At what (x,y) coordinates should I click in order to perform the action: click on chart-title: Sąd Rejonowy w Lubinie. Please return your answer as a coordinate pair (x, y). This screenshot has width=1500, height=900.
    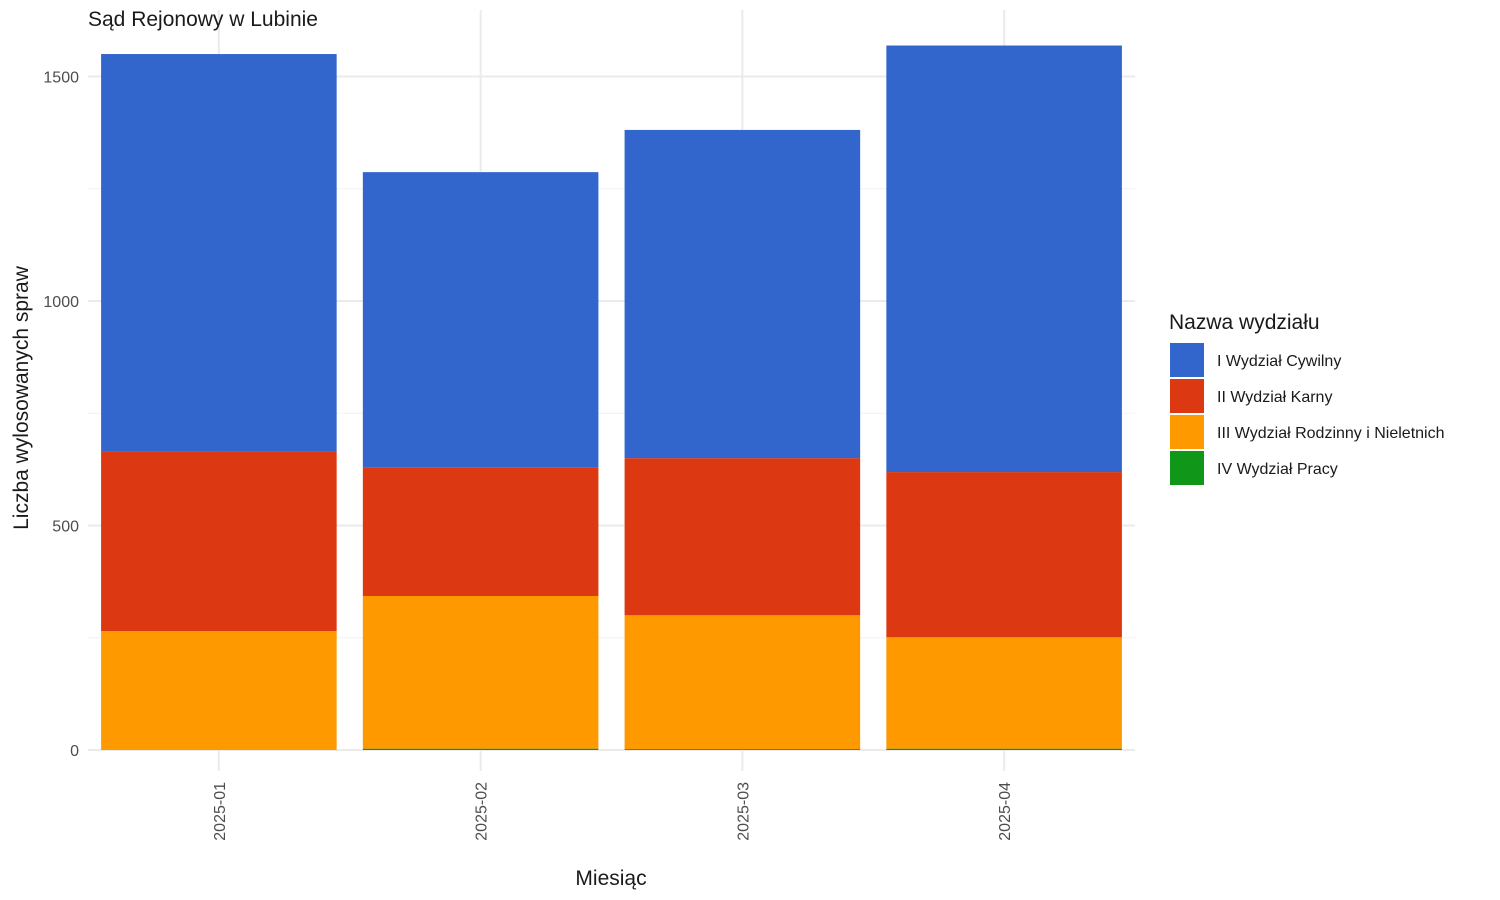
    Looking at the image, I should click on (203, 19).